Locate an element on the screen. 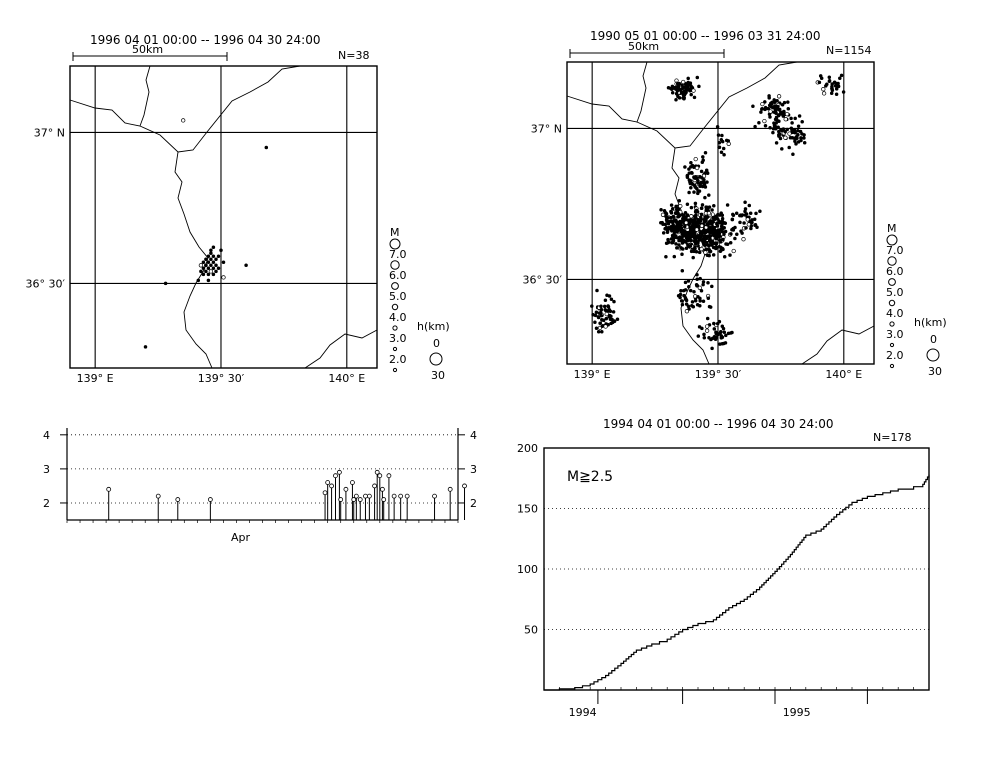 This screenshot has height=770, width=989. map-left-scale-label: 50km is located at coordinates (147, 49).